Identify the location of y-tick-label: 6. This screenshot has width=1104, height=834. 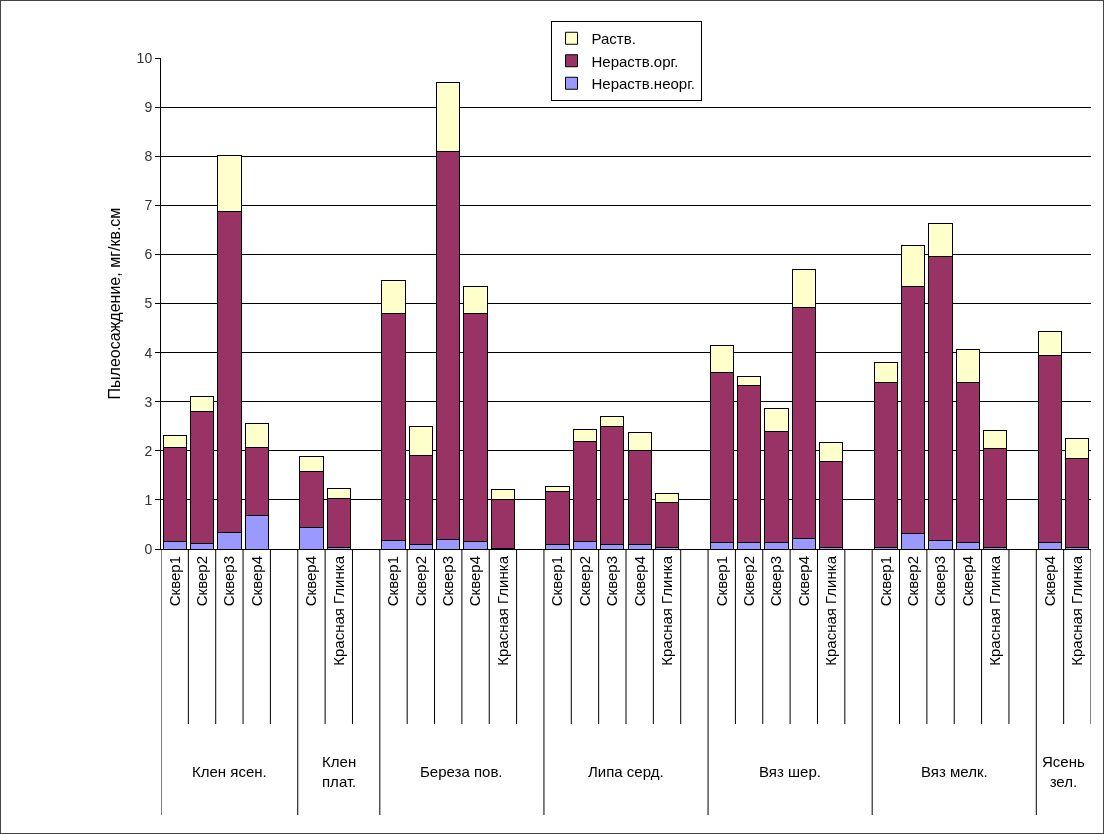
(148, 254).